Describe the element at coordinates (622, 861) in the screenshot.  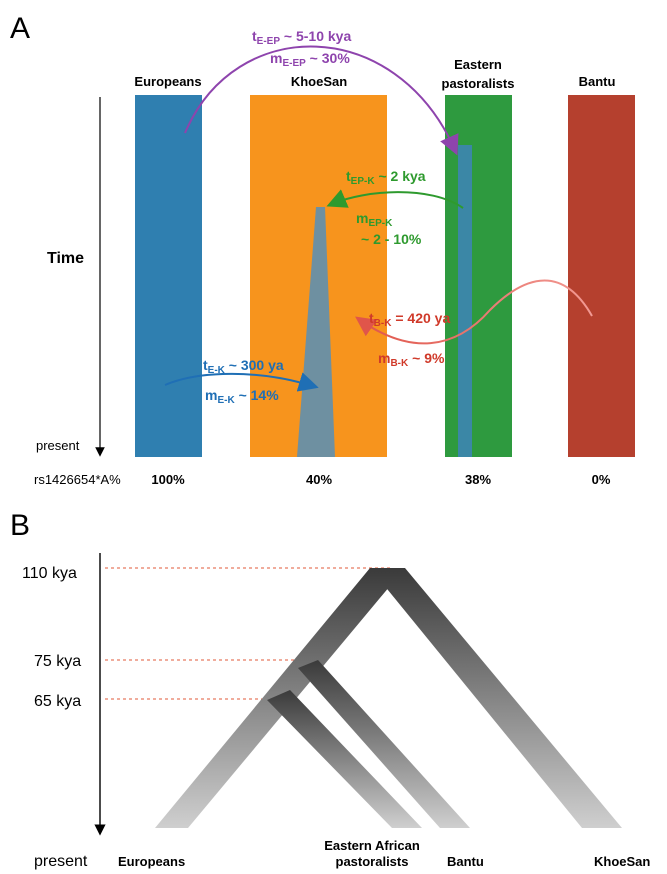
I see `leaf-khoesan: KhoeSan` at that location.